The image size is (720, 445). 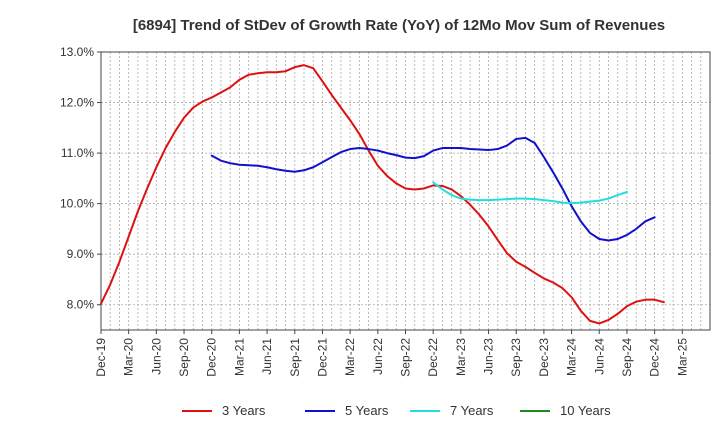 What do you see at coordinates (489, 356) in the screenshot?
I see `x-tick-label: Jun-23` at bounding box center [489, 356].